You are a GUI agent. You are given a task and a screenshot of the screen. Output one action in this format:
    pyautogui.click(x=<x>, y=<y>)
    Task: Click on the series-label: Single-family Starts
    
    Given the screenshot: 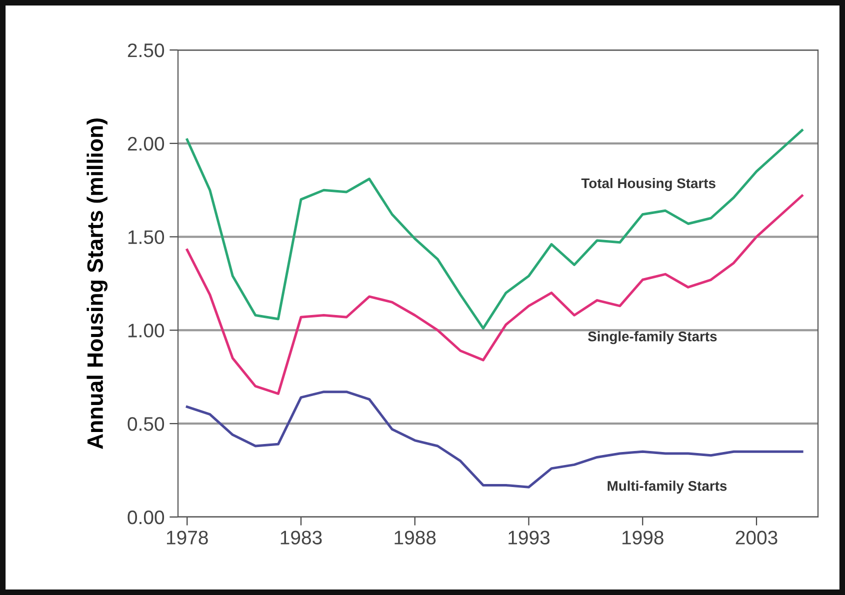 What is the action you would take?
    pyautogui.click(x=652, y=337)
    